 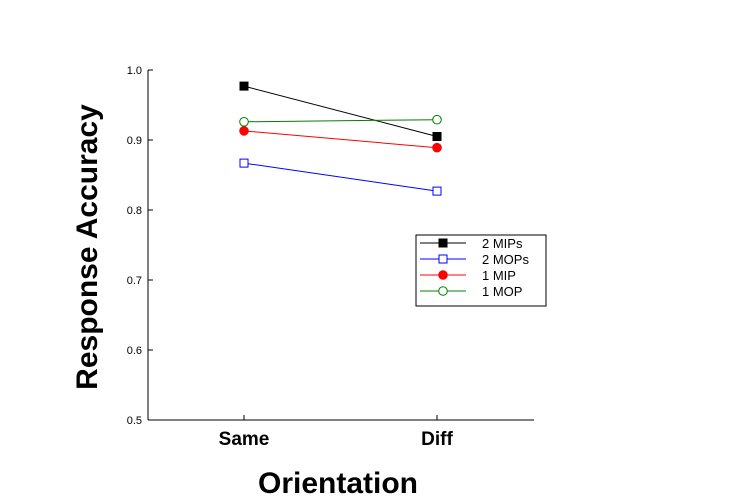 What do you see at coordinates (502, 243) in the screenshot?
I see `legend-label: 2 MIPs` at bounding box center [502, 243].